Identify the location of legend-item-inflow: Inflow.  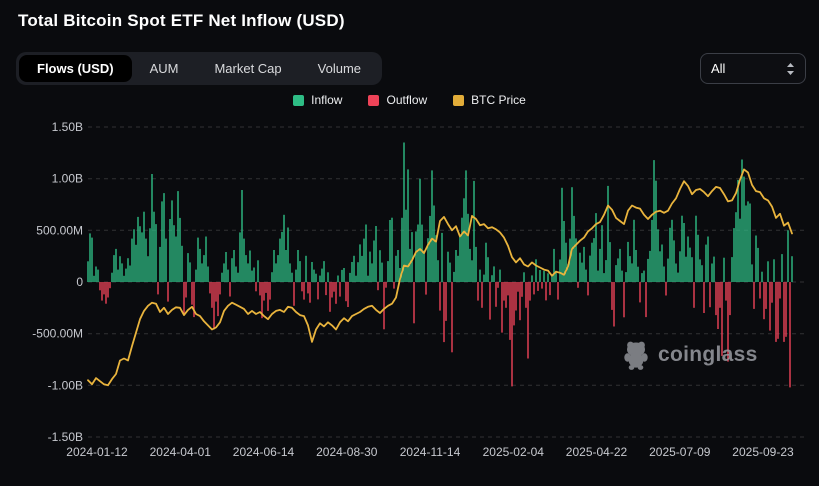
(317, 100).